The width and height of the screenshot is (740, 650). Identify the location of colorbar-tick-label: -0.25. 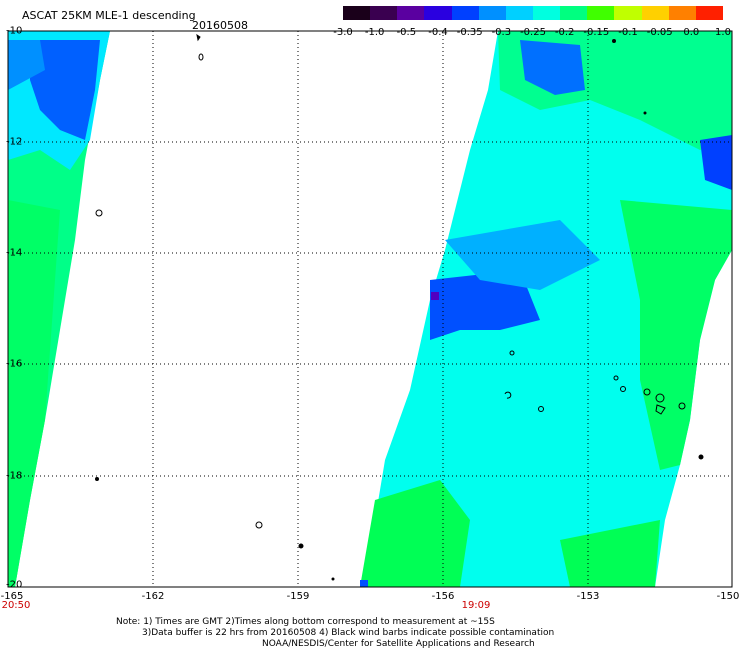
(533, 32).